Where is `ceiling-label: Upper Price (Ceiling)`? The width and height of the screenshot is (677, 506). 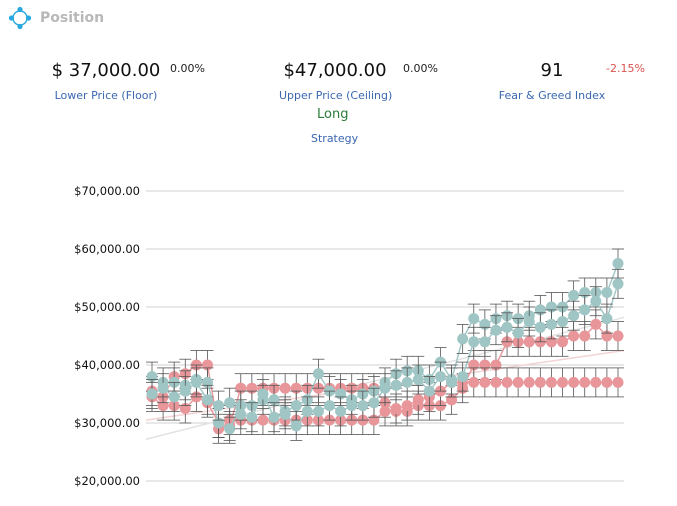
ceiling-label: Upper Price (Ceiling) is located at coordinates (336, 95).